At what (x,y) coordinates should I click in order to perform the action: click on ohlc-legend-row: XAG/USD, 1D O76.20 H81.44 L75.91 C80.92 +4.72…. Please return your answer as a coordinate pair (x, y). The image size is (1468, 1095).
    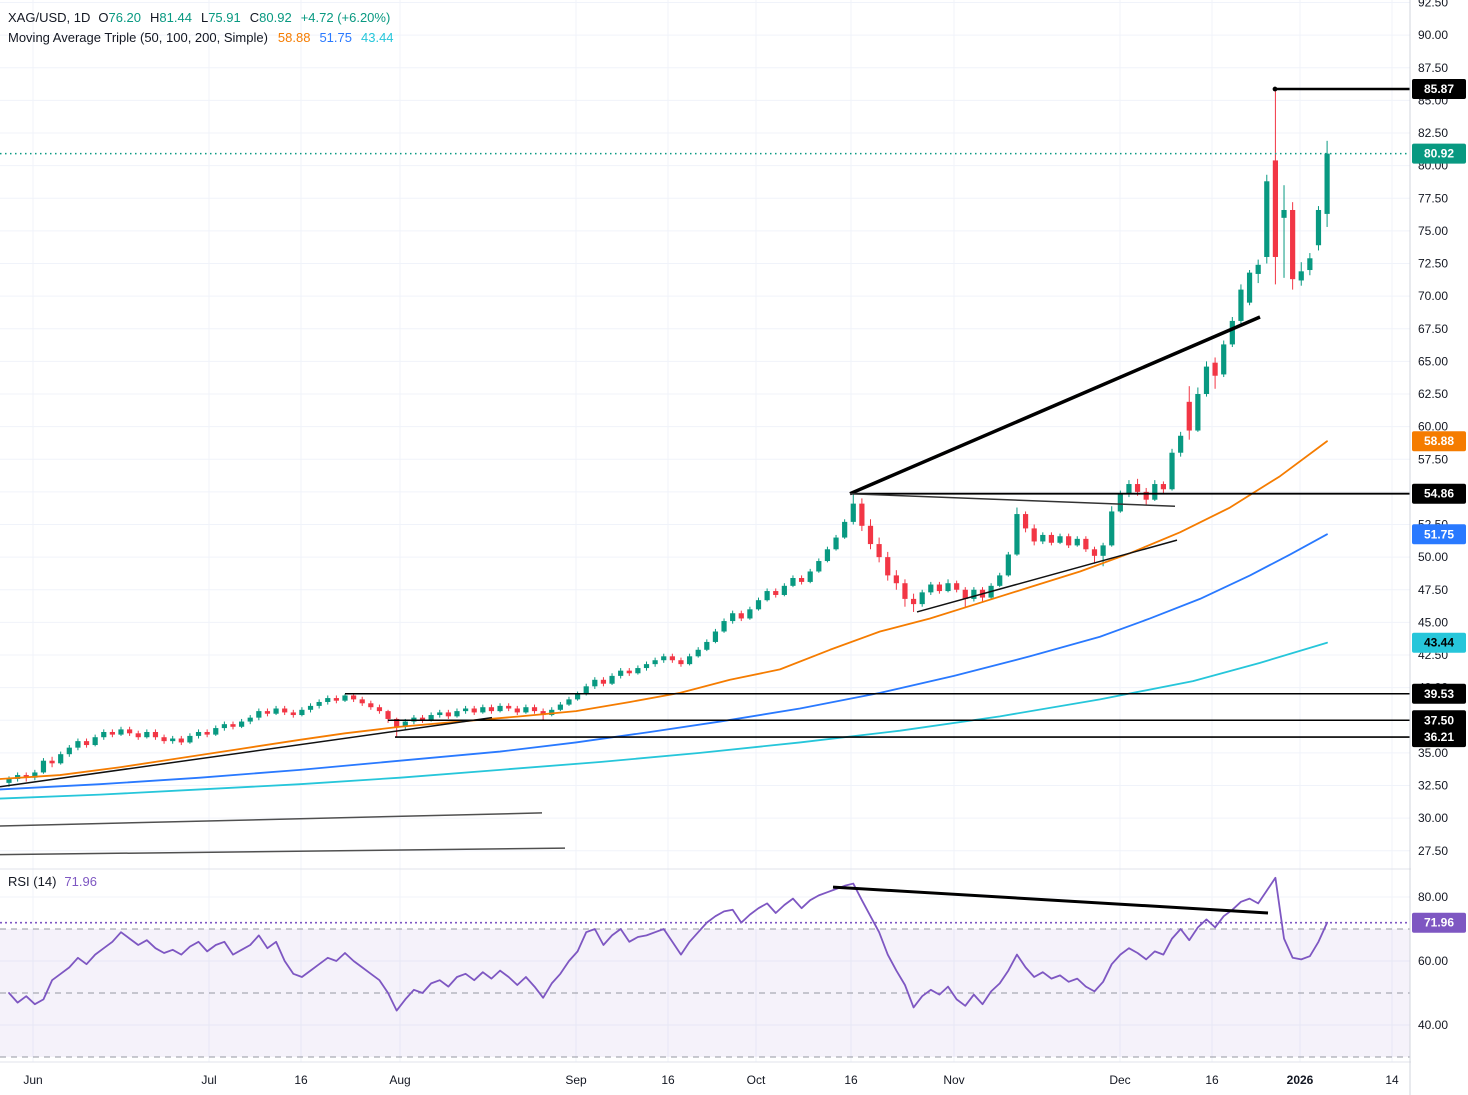
    Looking at the image, I should click on (205, 18).